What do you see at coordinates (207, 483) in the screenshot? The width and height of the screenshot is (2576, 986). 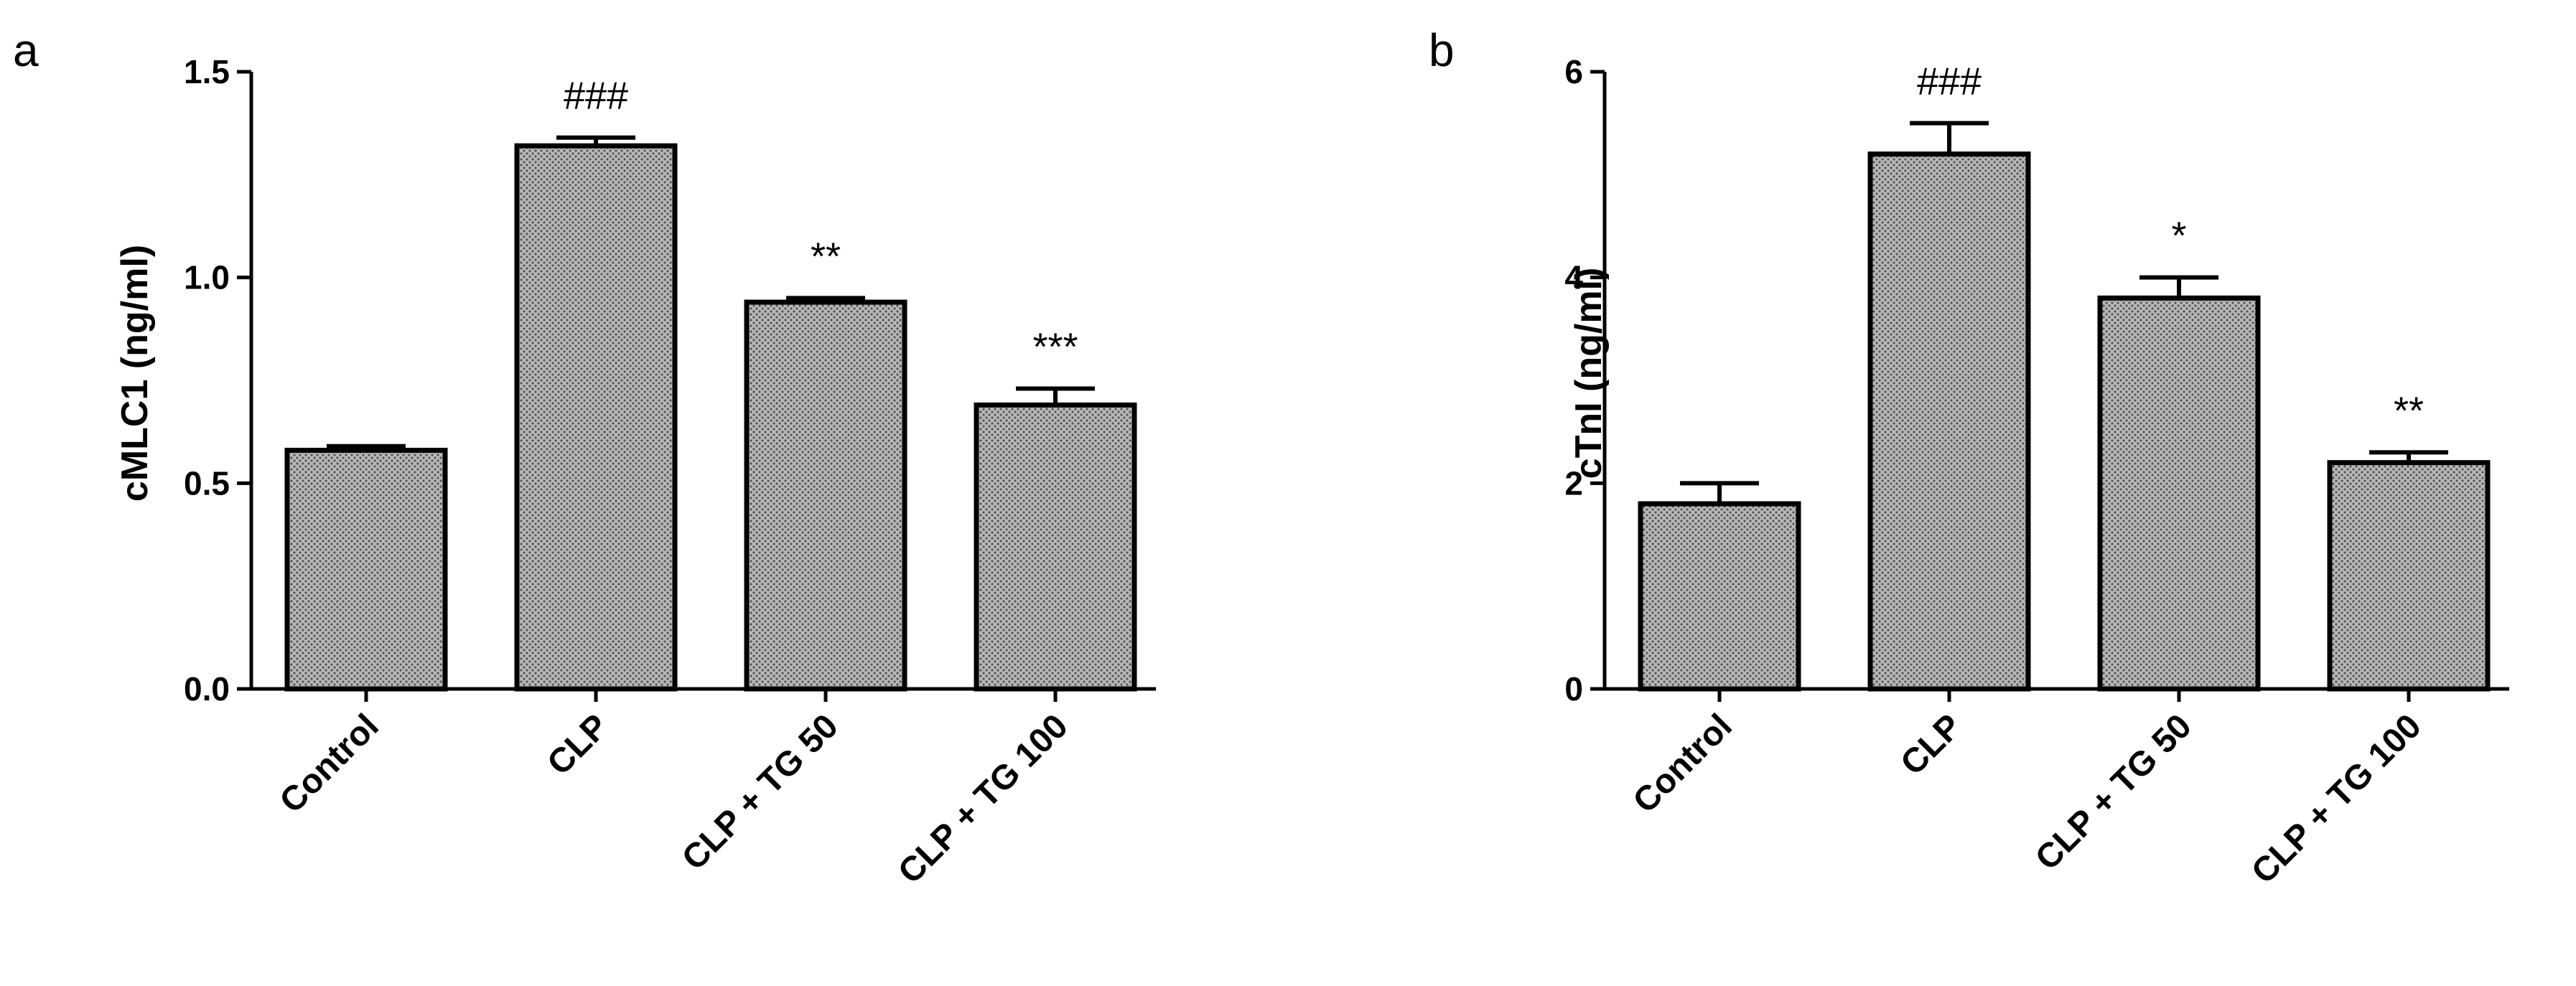 I see `panel-a-y-tick-label: 0.5` at bounding box center [207, 483].